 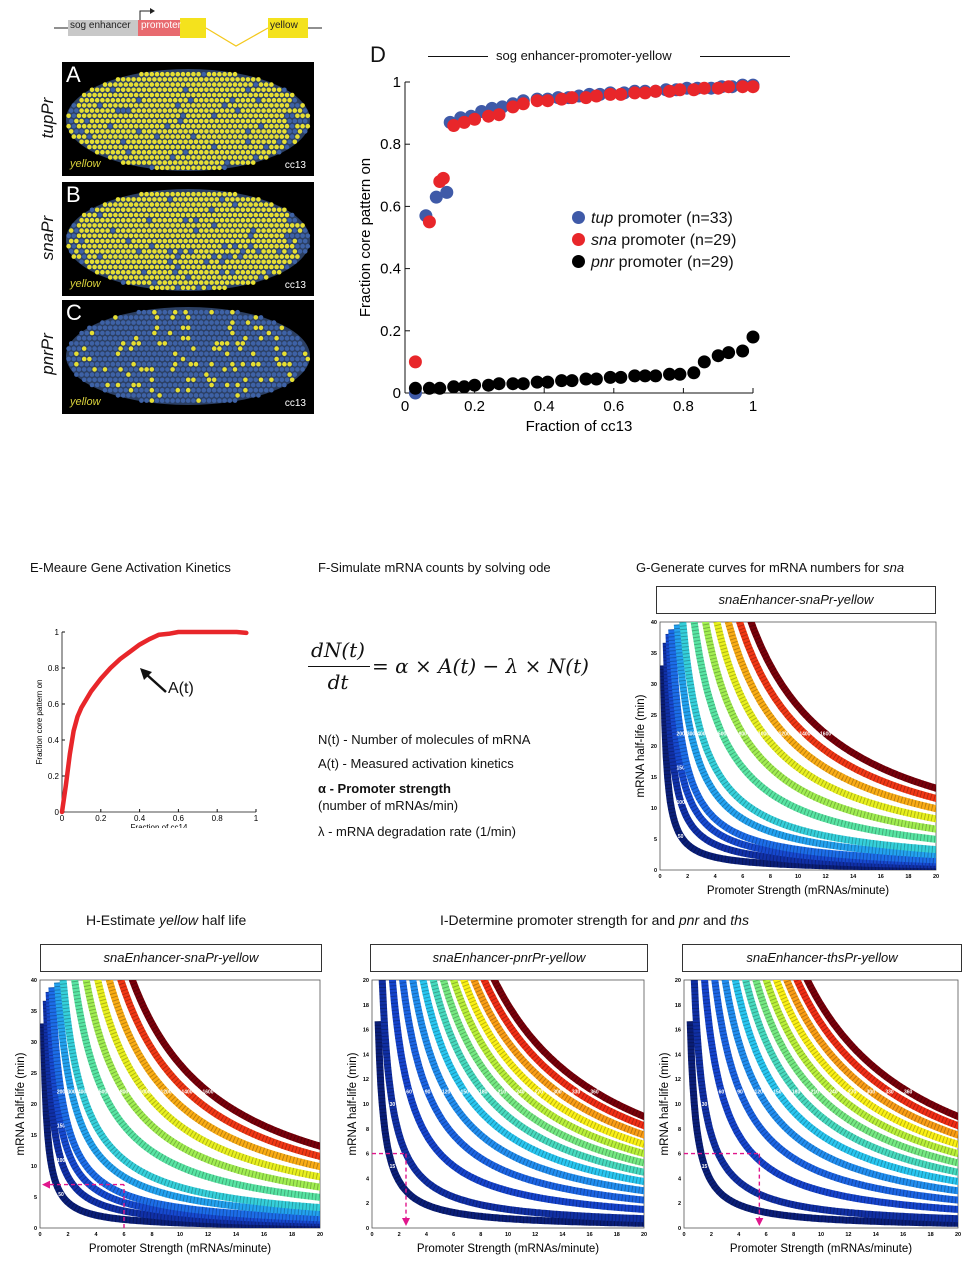 What do you see at coordinates (903, 1235) in the screenshot?
I see `x-tick-label: 16` at bounding box center [903, 1235].